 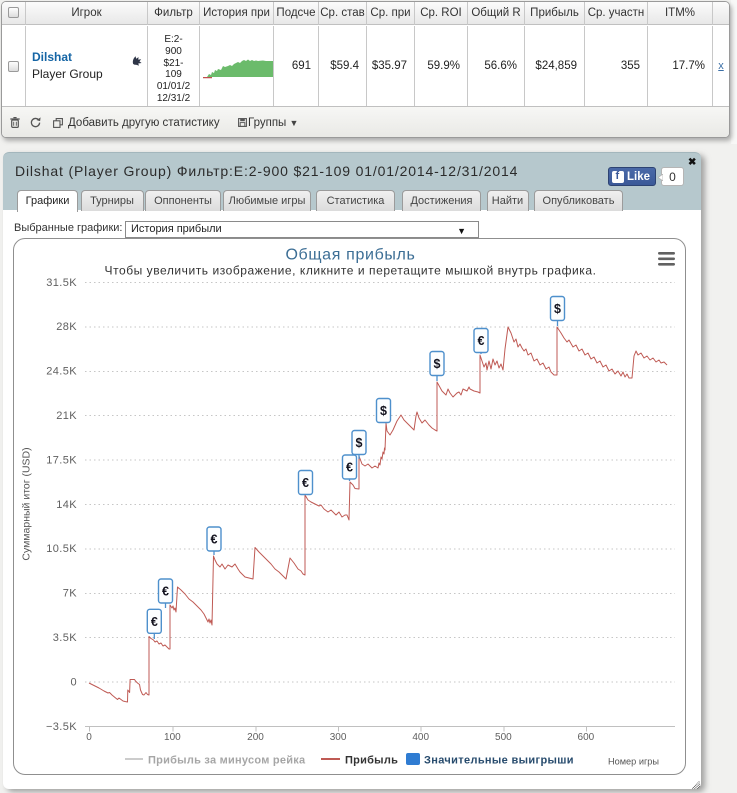 I want to click on svg-text: 10.5K, so click(x=61, y=549).